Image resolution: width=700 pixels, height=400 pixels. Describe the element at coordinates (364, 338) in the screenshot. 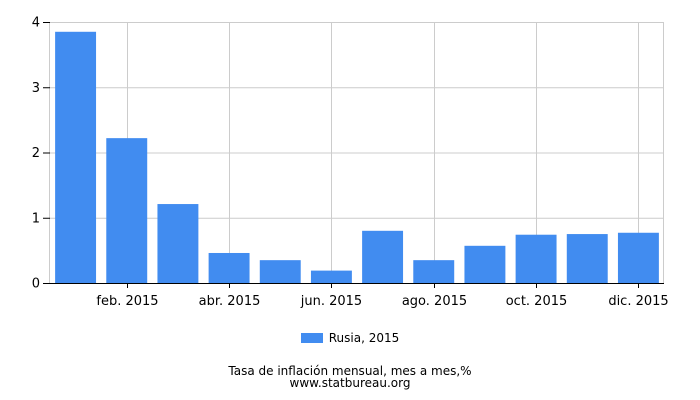

I see `legend-label: Rusia, 2015` at that location.